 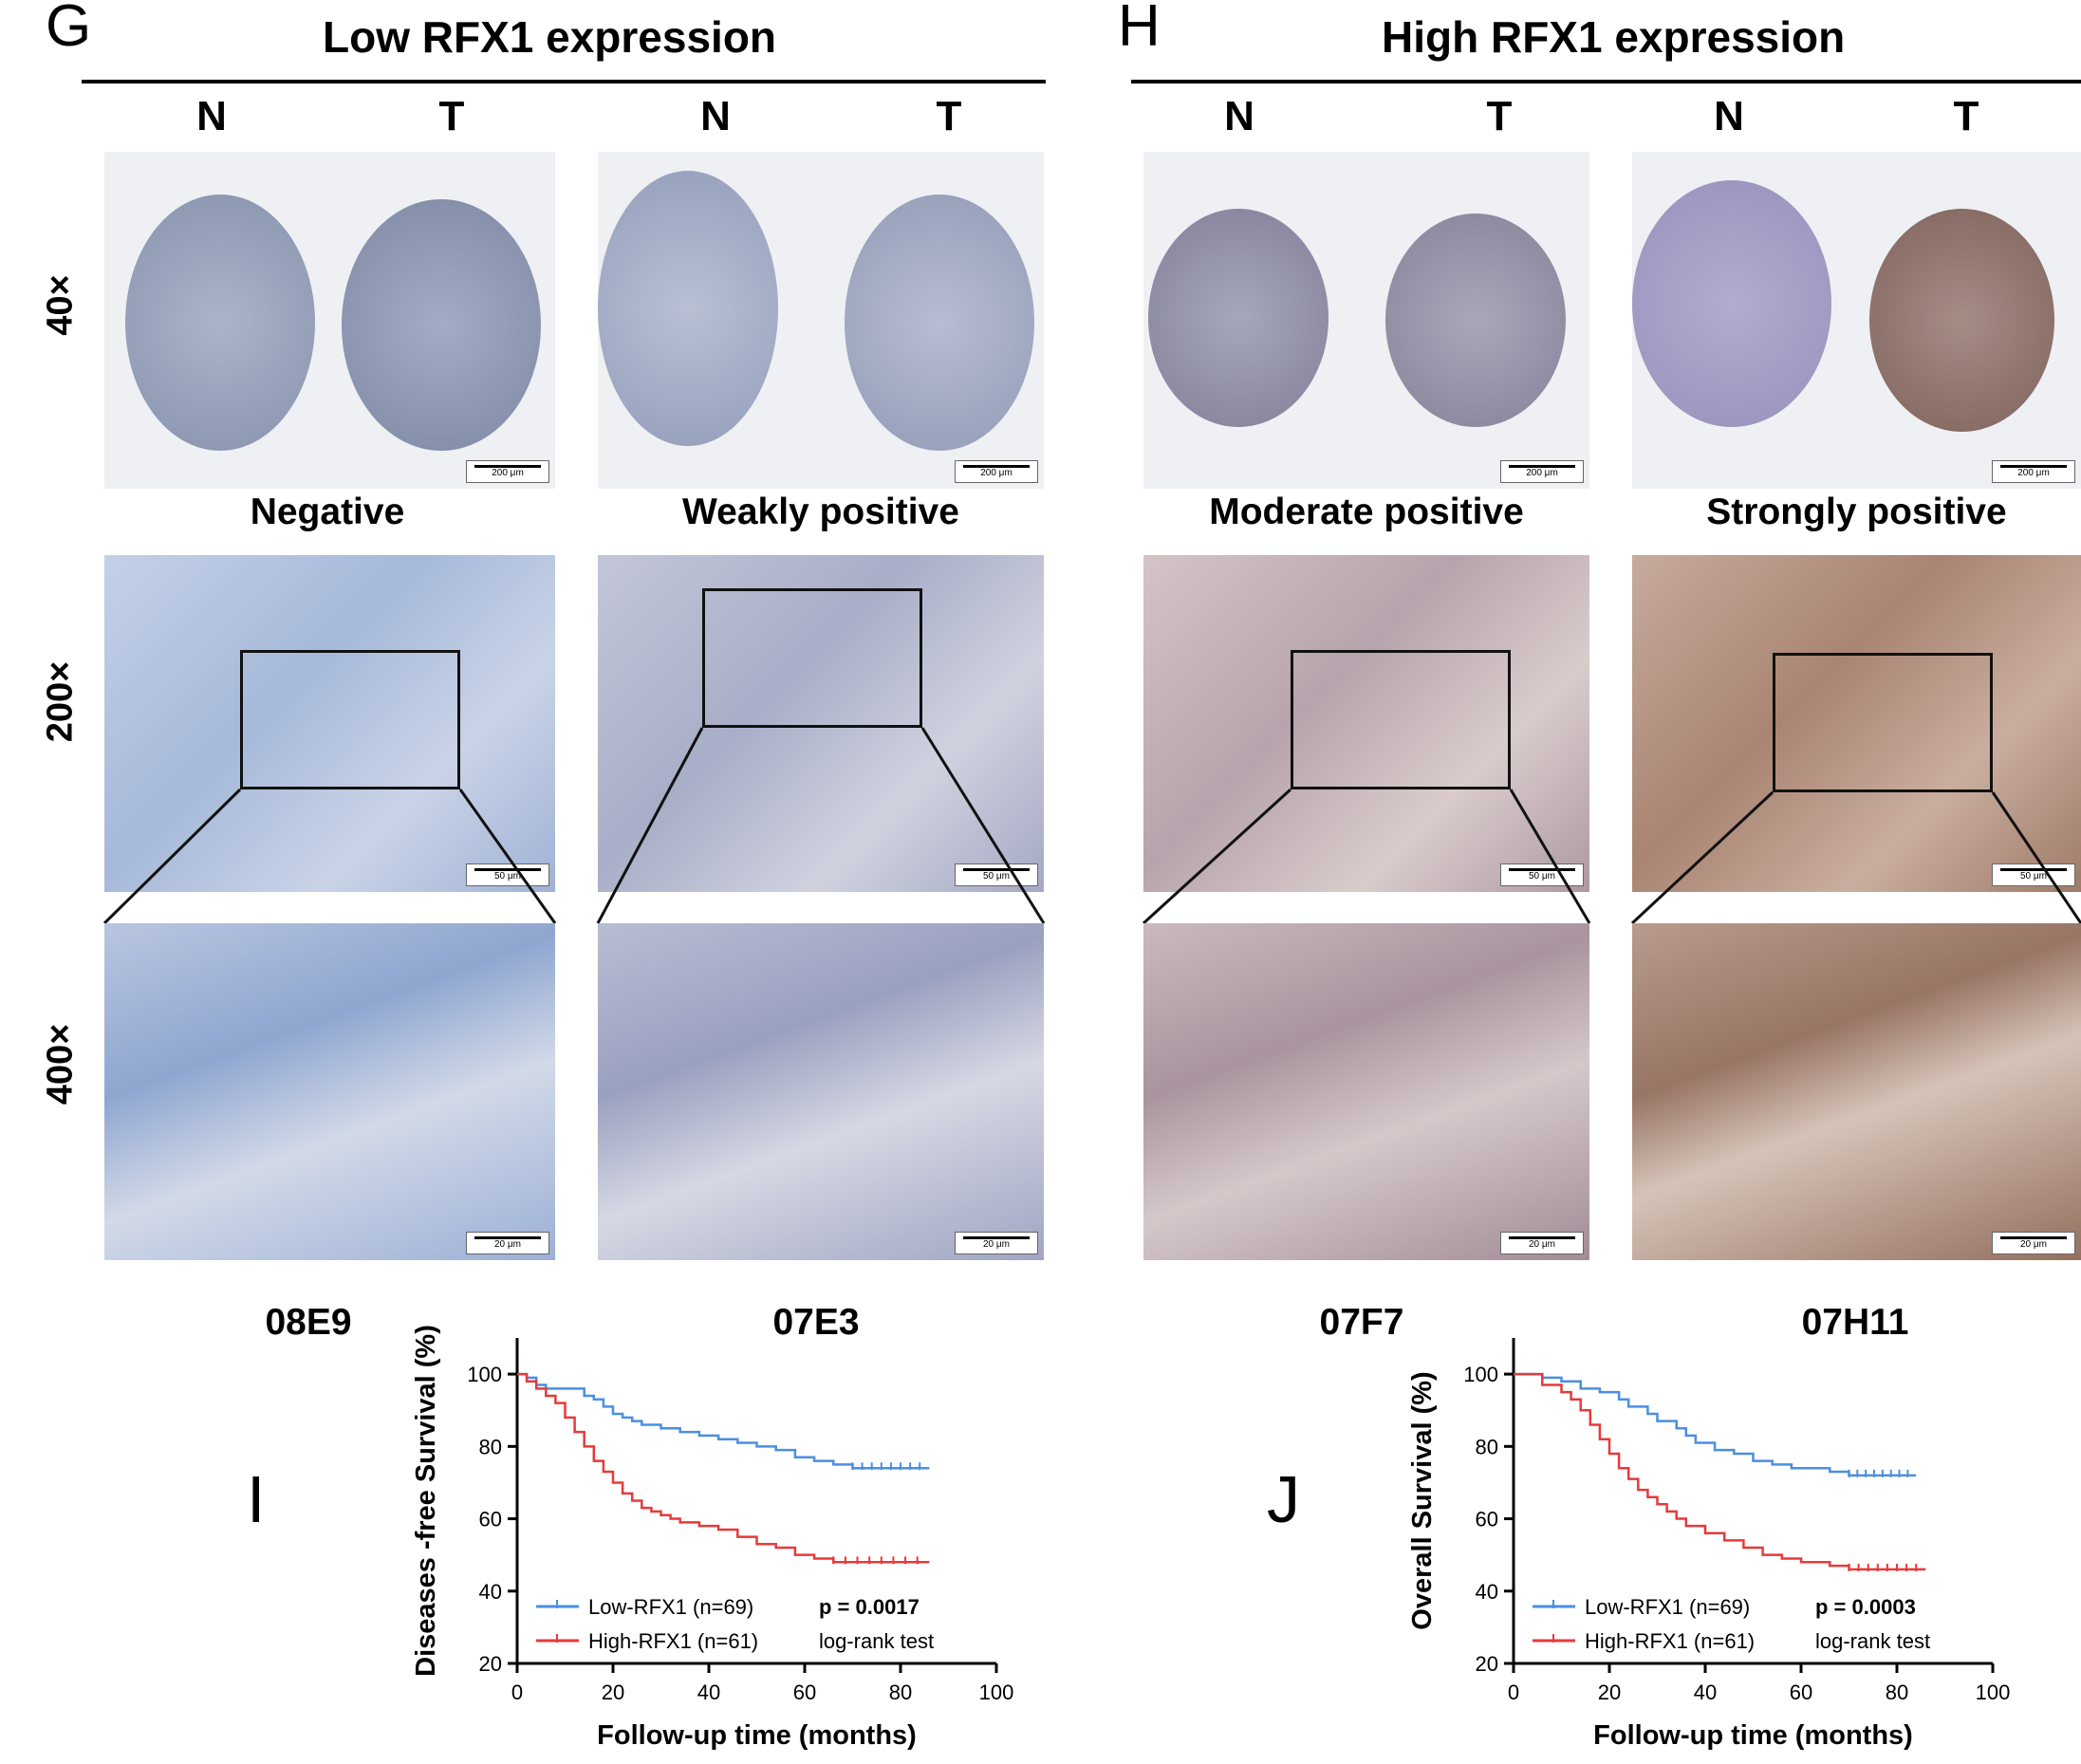 I want to click on panel-g-rule, so click(x=564, y=82).